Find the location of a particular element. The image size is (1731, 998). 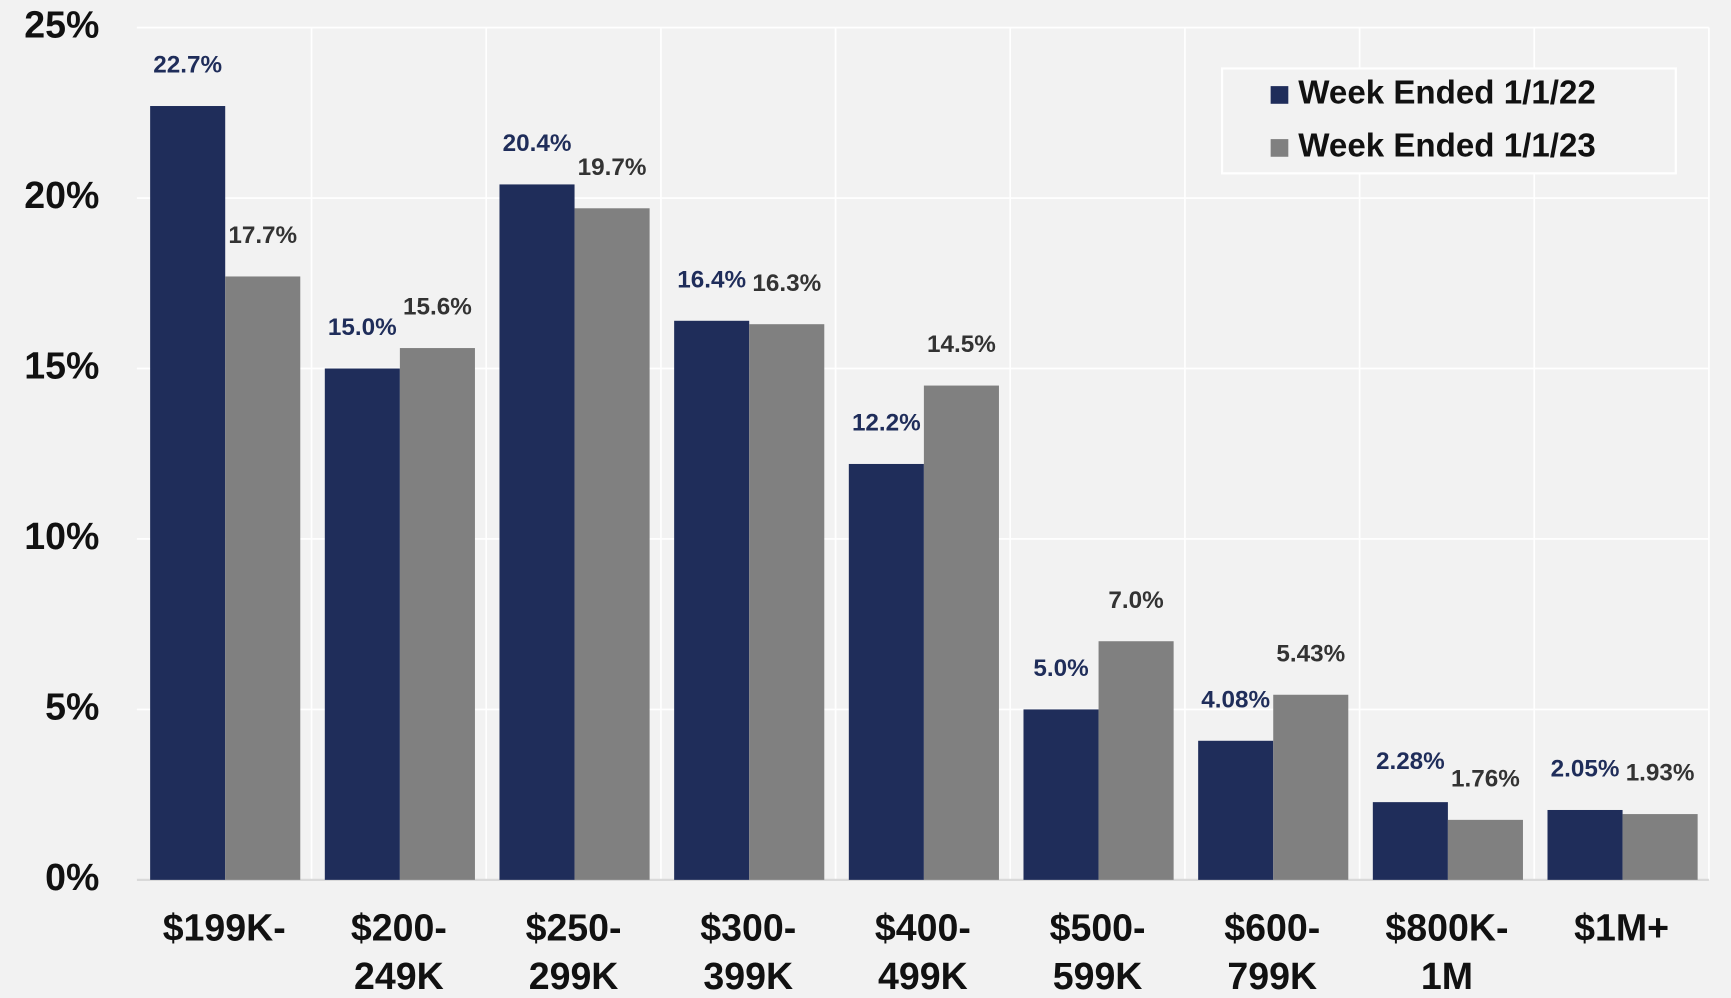

y-tick-label: 20% is located at coordinates (61, 195).